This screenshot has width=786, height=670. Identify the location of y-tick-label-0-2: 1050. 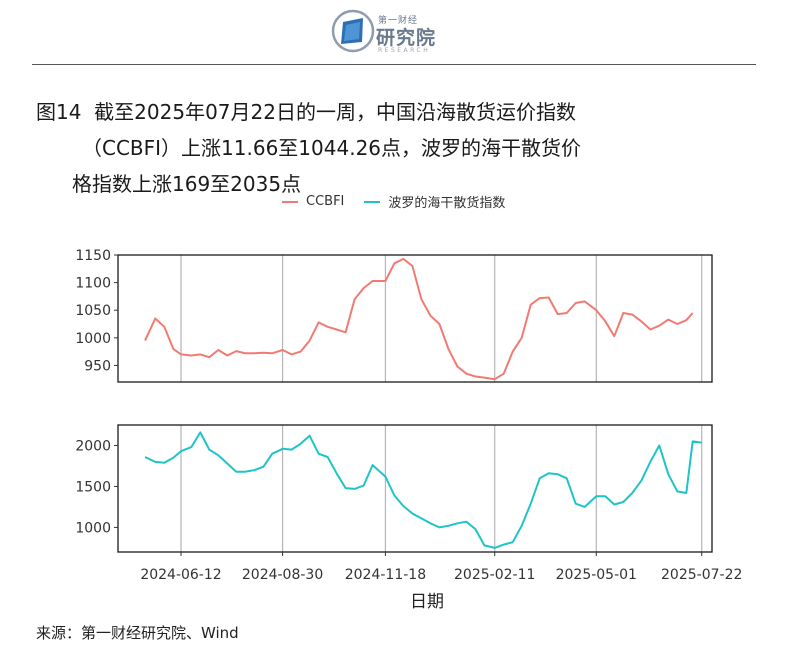
(93, 311).